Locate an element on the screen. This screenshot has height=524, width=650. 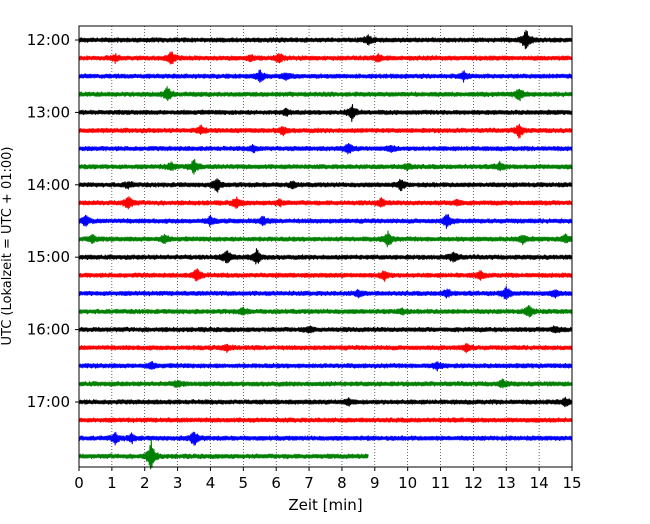
x-tick-label: 8 is located at coordinates (342, 483).